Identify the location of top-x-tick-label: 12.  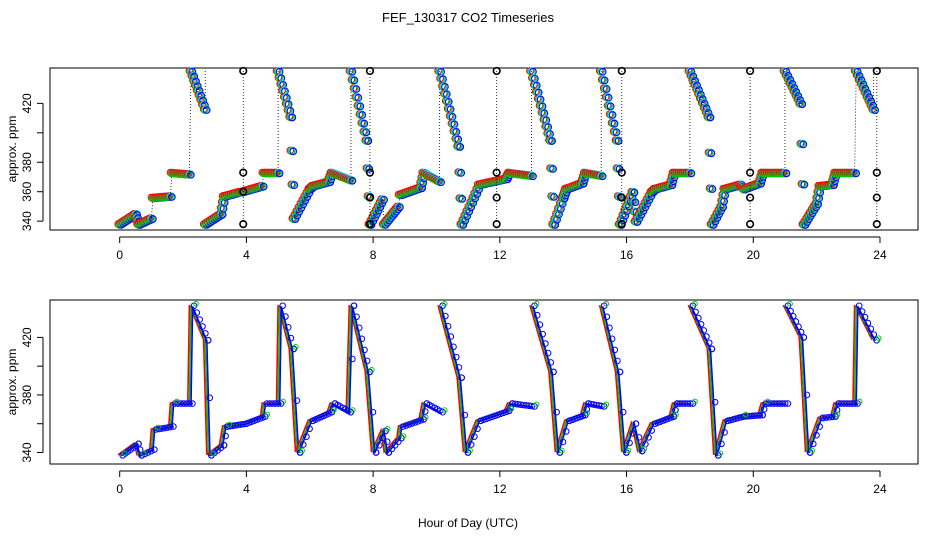
(500, 255).